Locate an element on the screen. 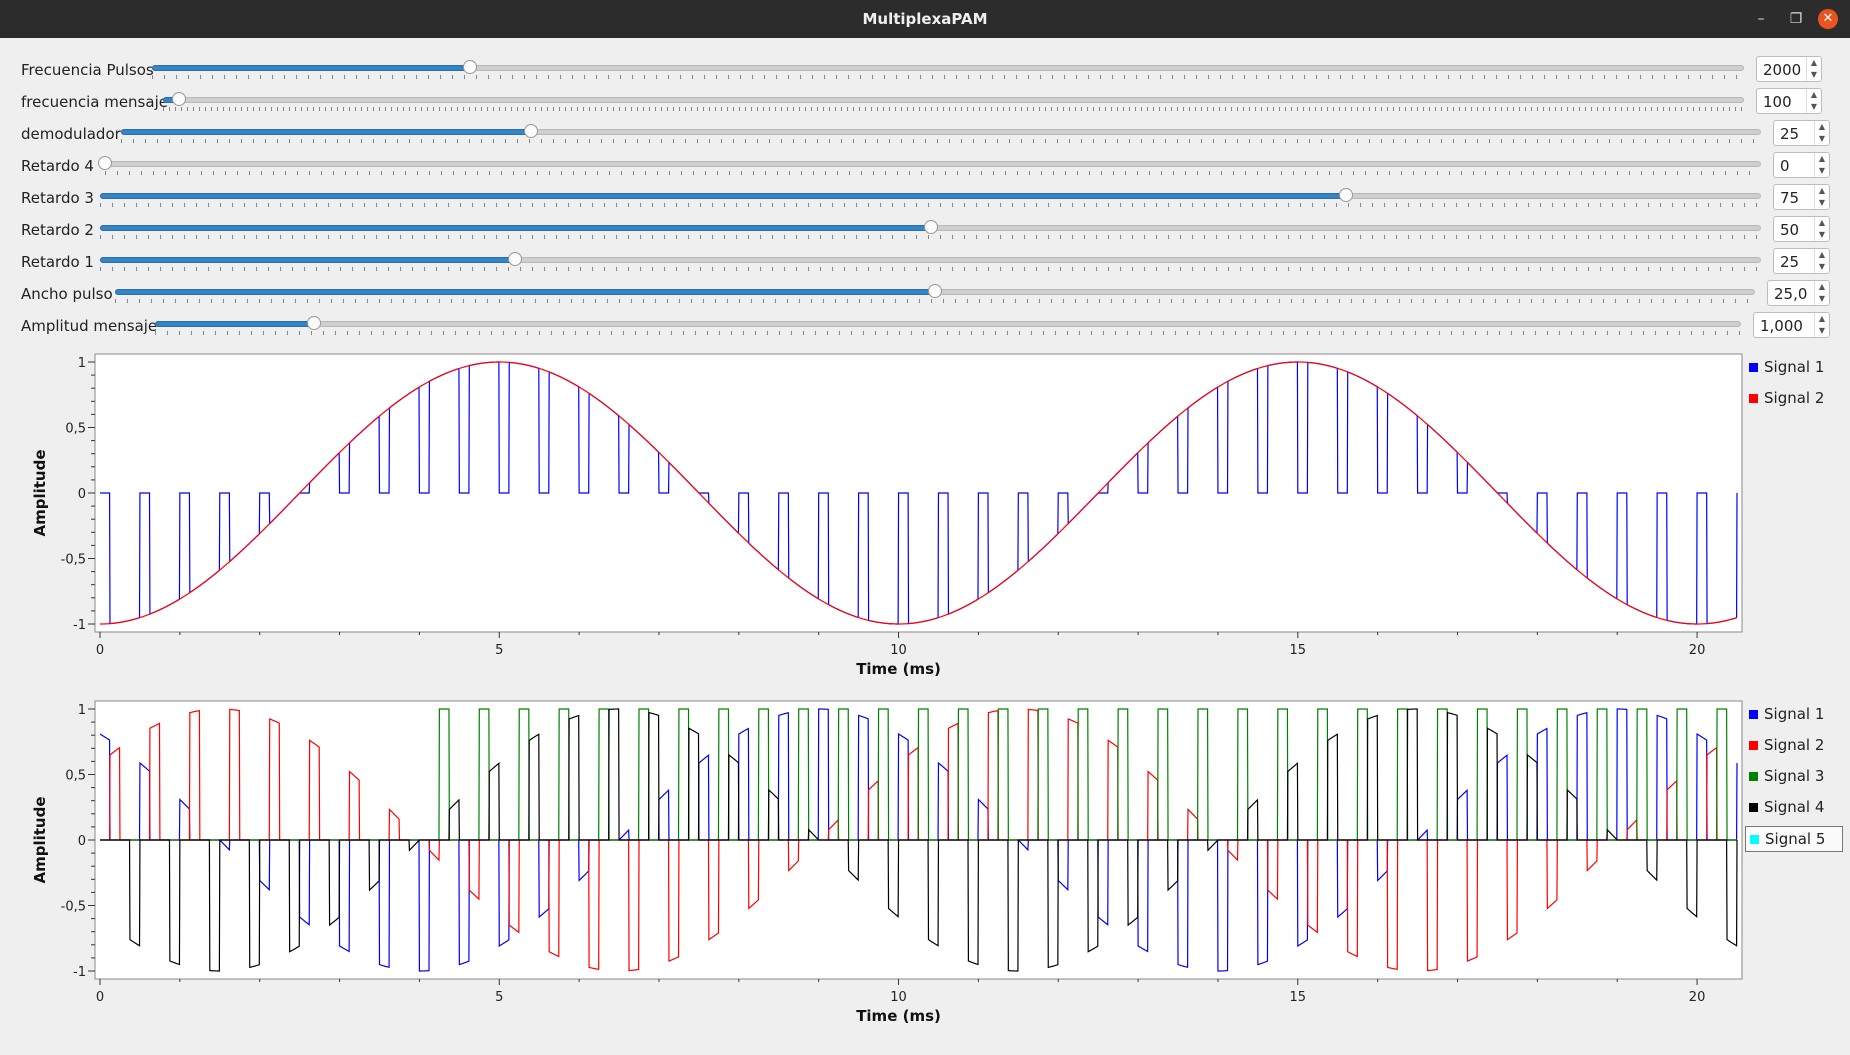 The image size is (1850, 1055). control-label: Frecuencia Pulsos is located at coordinates (87, 70).